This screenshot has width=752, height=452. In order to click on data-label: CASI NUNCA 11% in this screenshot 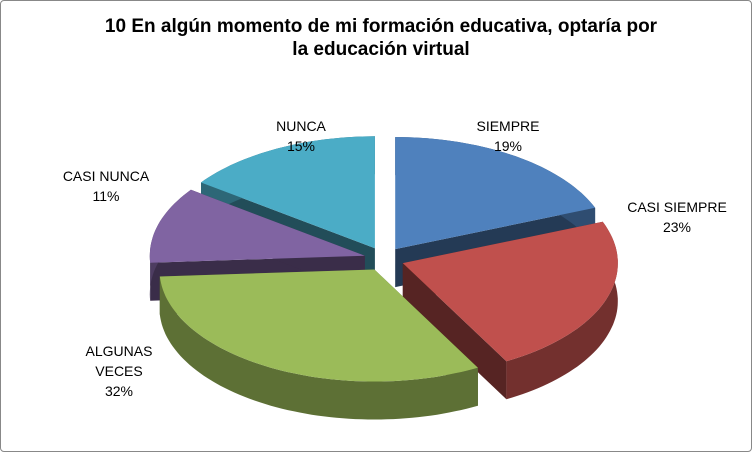, I will do `click(106, 186)`.